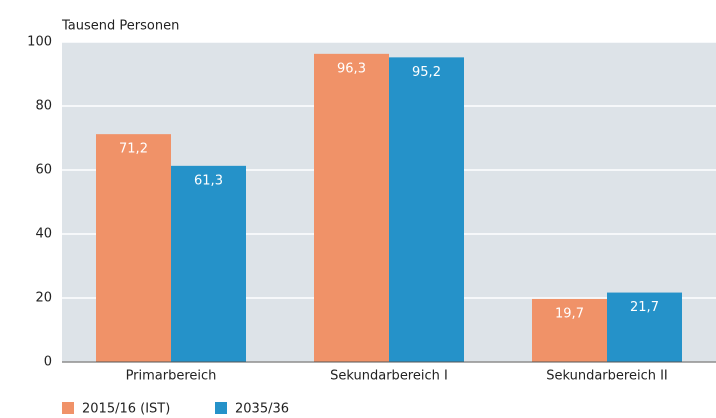  I want to click on value-label: 19,7, so click(569, 313).